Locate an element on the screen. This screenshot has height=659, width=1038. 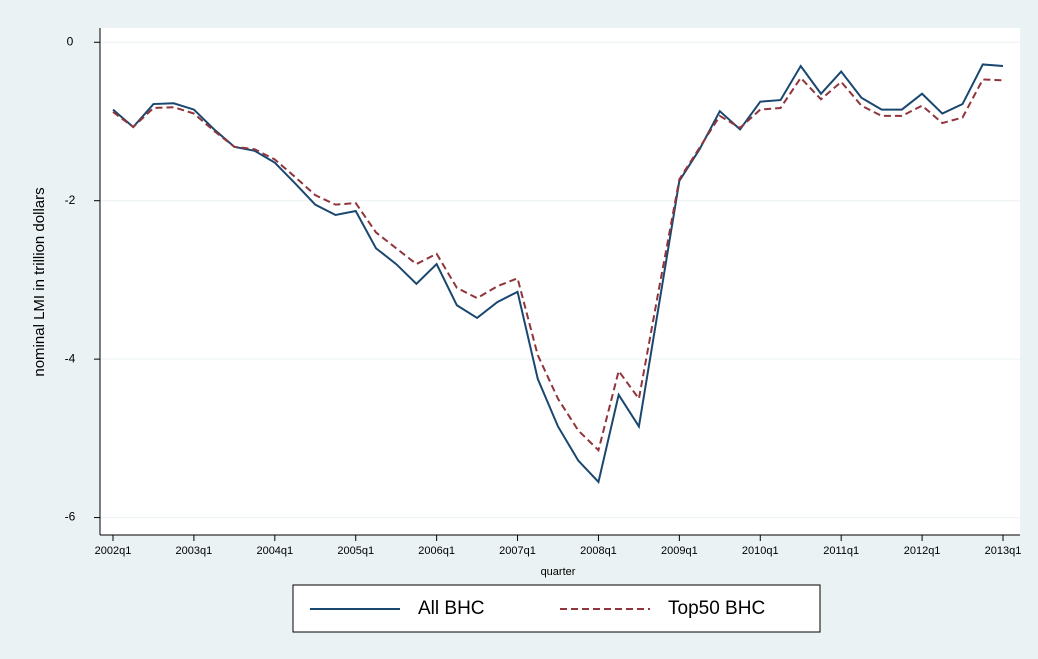
x-tick-label: 2013q1 is located at coordinates (1003, 551).